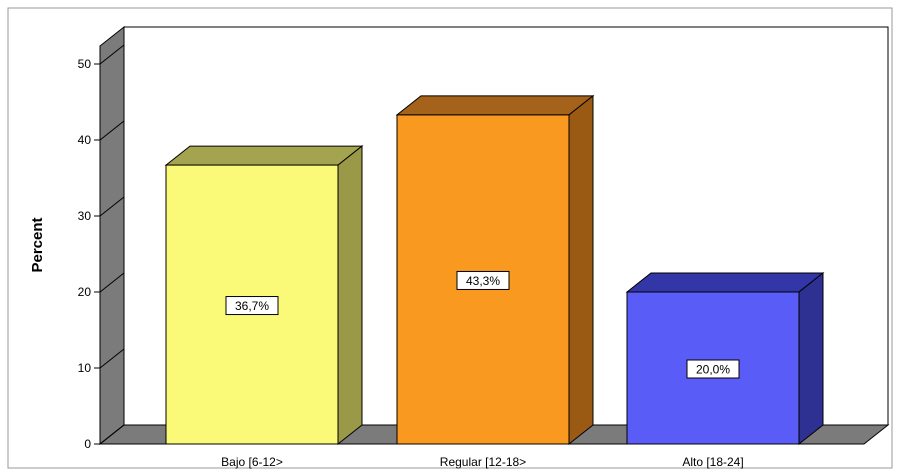 The height and width of the screenshot is (475, 899). What do you see at coordinates (85, 216) in the screenshot?
I see `y-tick-label: 30` at bounding box center [85, 216].